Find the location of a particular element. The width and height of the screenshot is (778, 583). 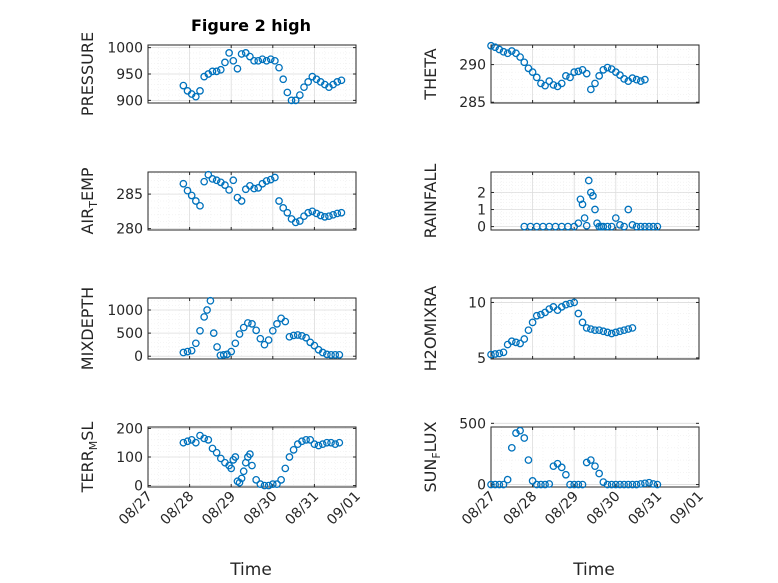

y-axis-label-main: H2OMIXRA is located at coordinates (430, 329).